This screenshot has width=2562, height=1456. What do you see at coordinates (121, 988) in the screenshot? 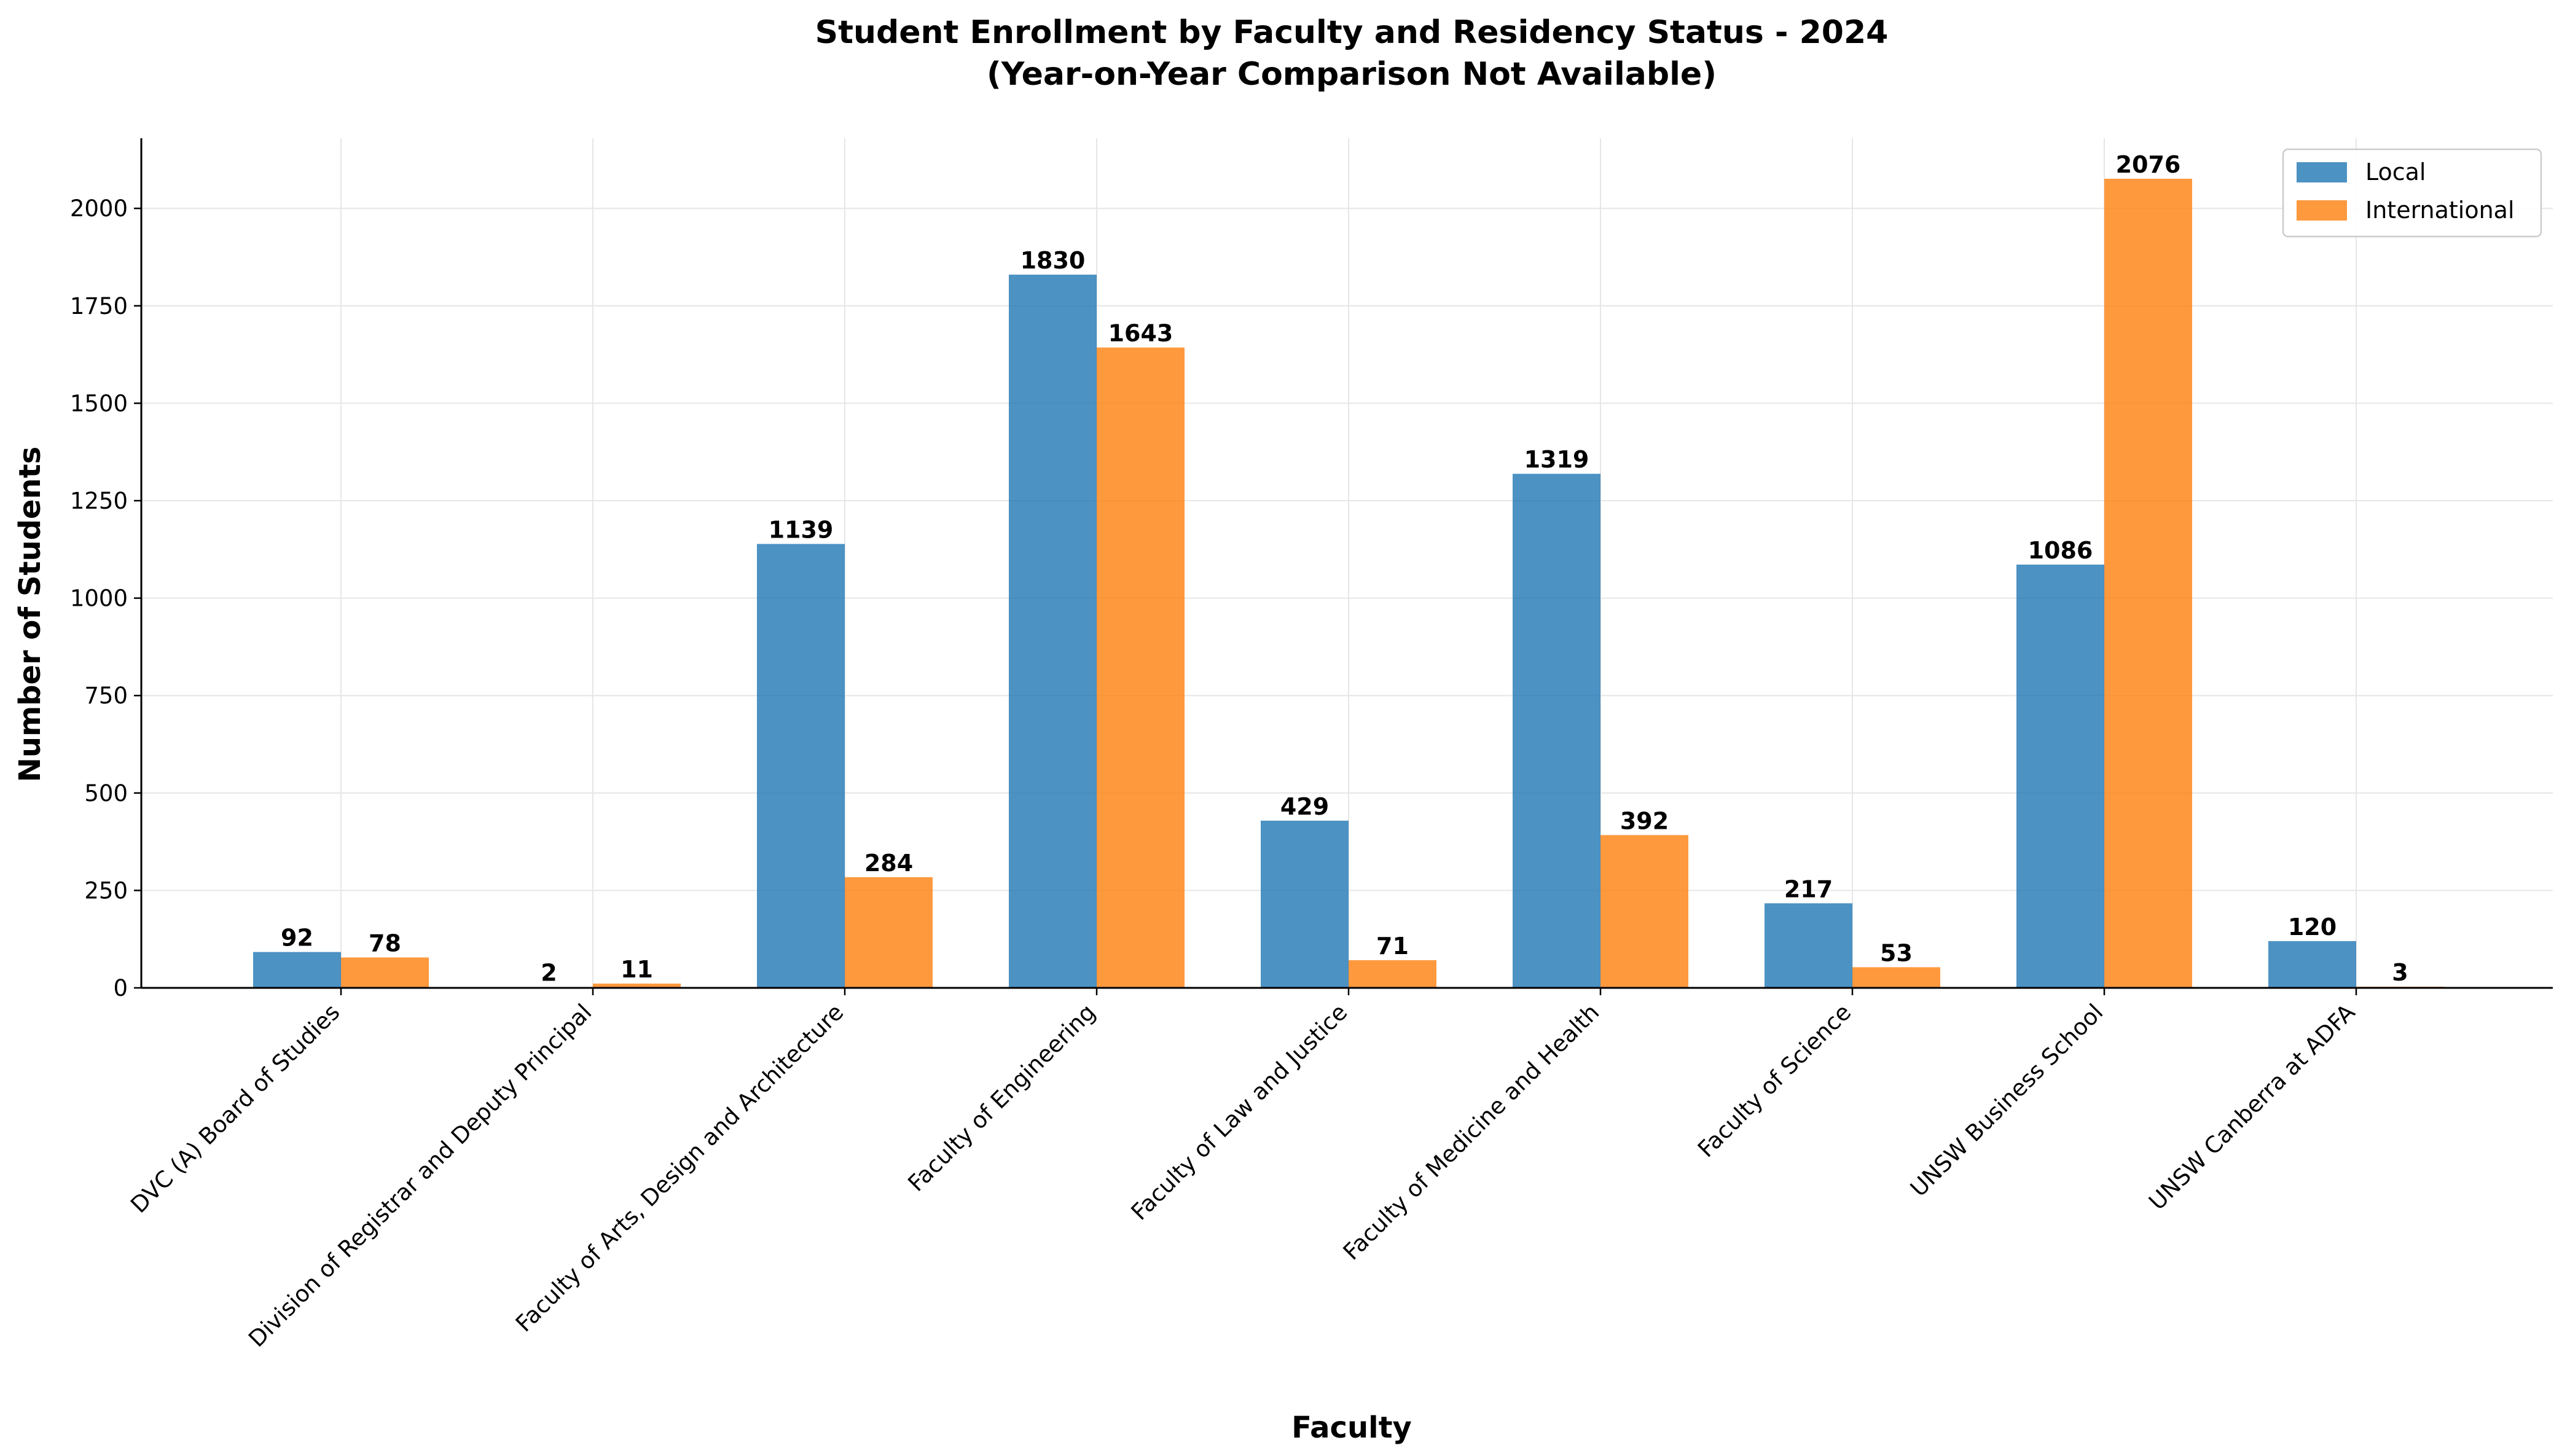
I see `y-tick-label: 0` at bounding box center [121, 988].